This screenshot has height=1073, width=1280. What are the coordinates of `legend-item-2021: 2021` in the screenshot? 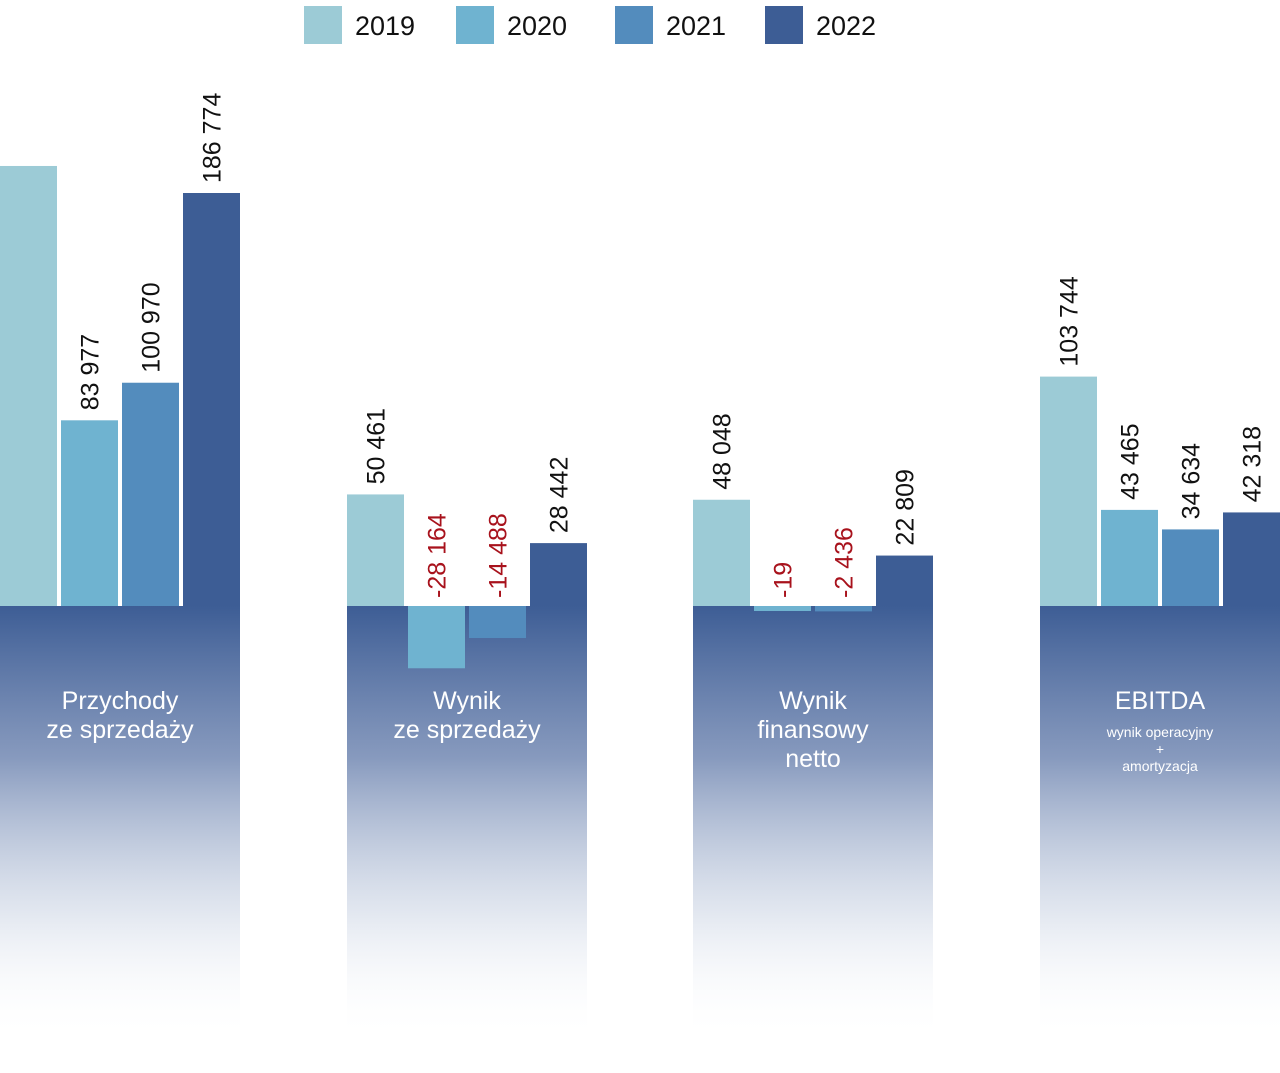 It's located at (670, 25).